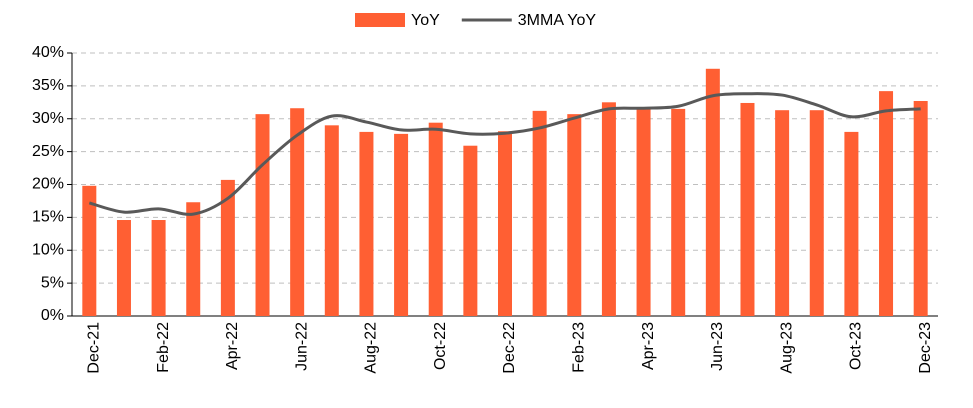  What do you see at coordinates (48, 118) in the screenshot?
I see `y-tick-label: 30%` at bounding box center [48, 118].